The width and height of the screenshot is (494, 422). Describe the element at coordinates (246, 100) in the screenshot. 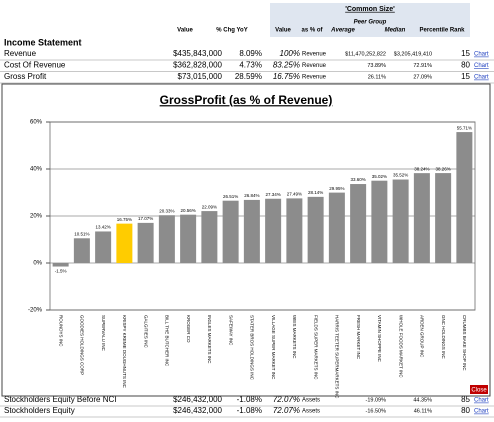

I see `chart-title: GrossProfit (as % of Revenue)` at that location.